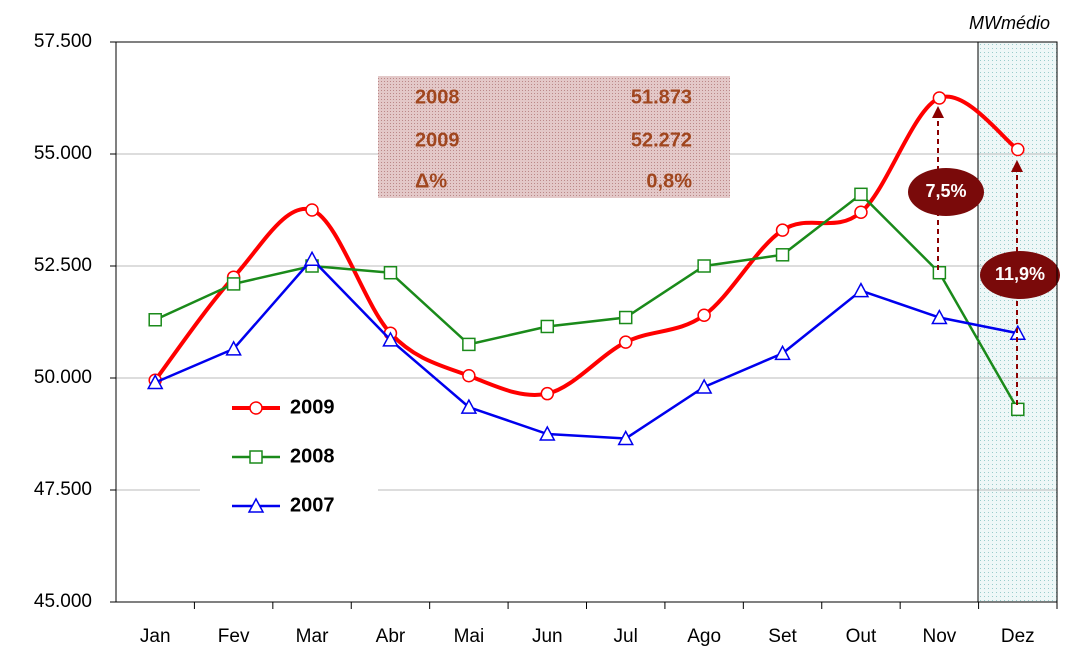 This screenshot has height=648, width=1067. Describe the element at coordinates (234, 636) in the screenshot. I see `x-tick-label: Fev` at that location.